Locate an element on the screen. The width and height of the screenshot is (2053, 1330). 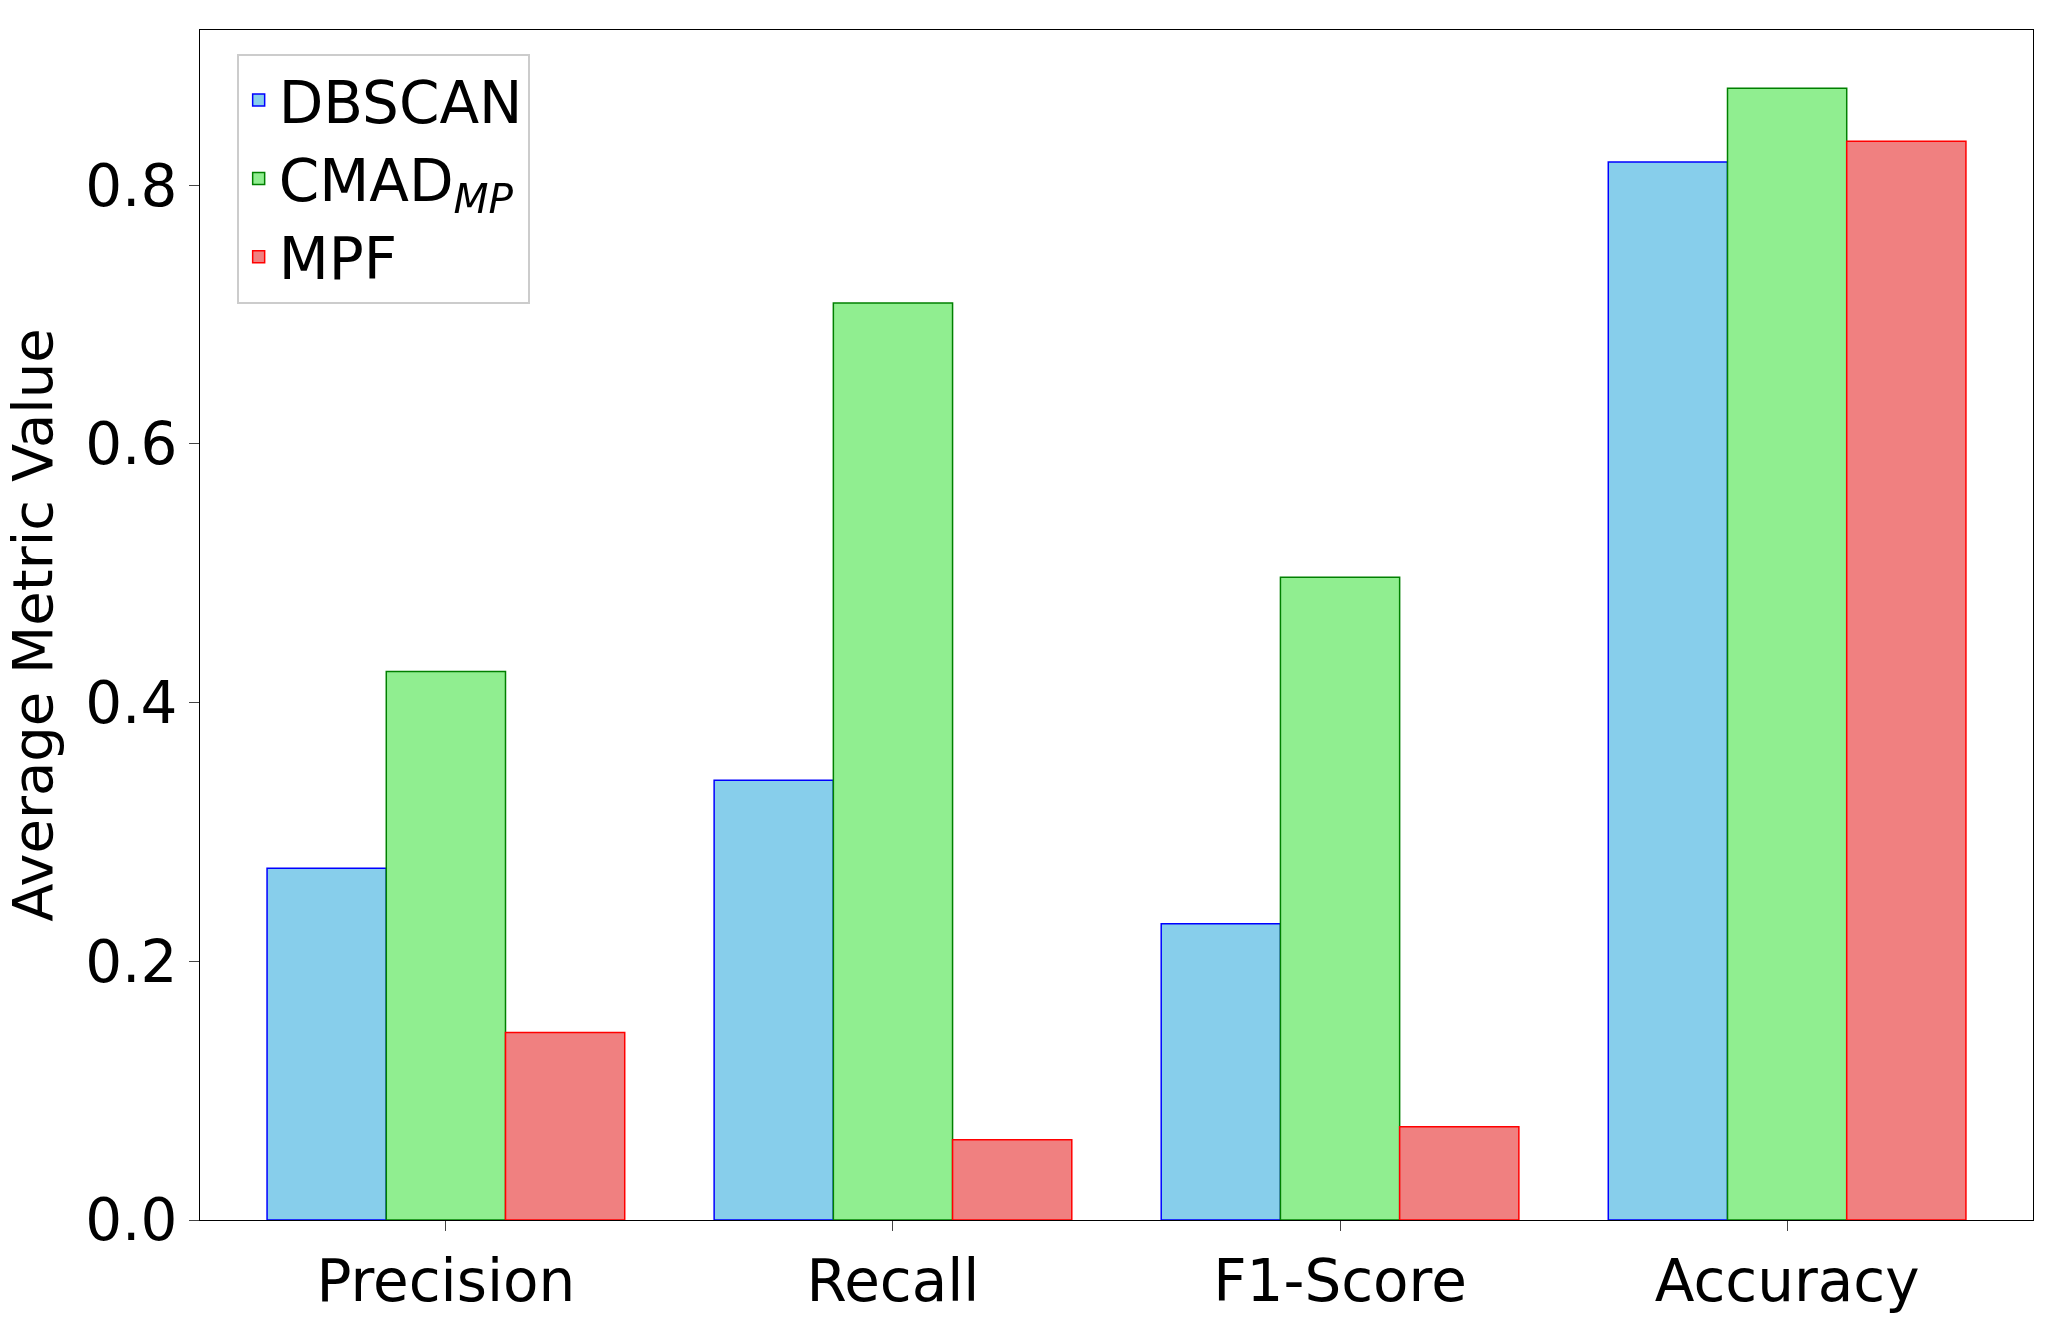
y-axis-title: Average Metric Value is located at coordinates (32, 625).